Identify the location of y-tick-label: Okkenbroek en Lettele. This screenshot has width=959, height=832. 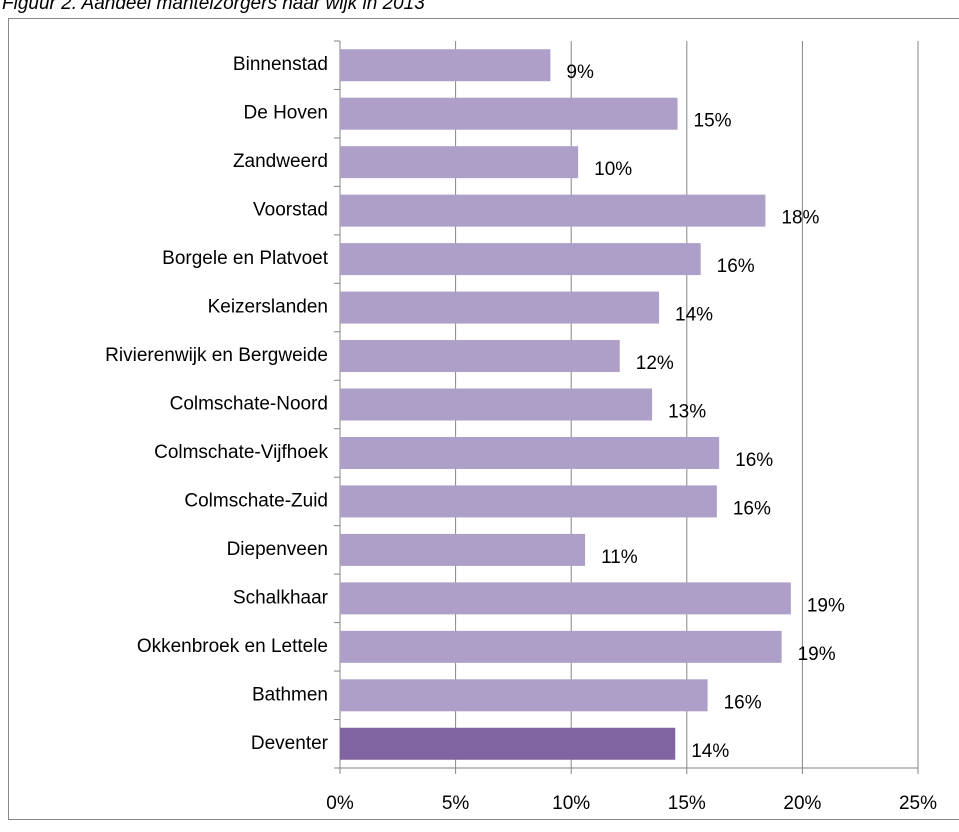
(232, 646).